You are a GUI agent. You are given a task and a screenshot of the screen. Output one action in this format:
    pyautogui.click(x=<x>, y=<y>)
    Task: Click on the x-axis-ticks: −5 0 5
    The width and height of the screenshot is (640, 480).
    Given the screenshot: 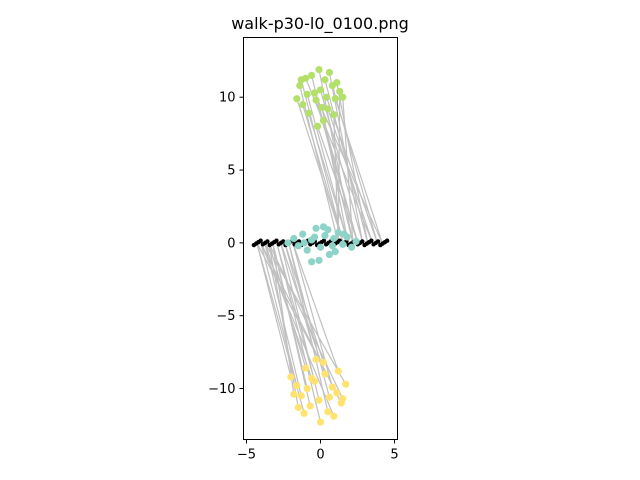 What is the action you would take?
    pyautogui.click(x=318, y=451)
    